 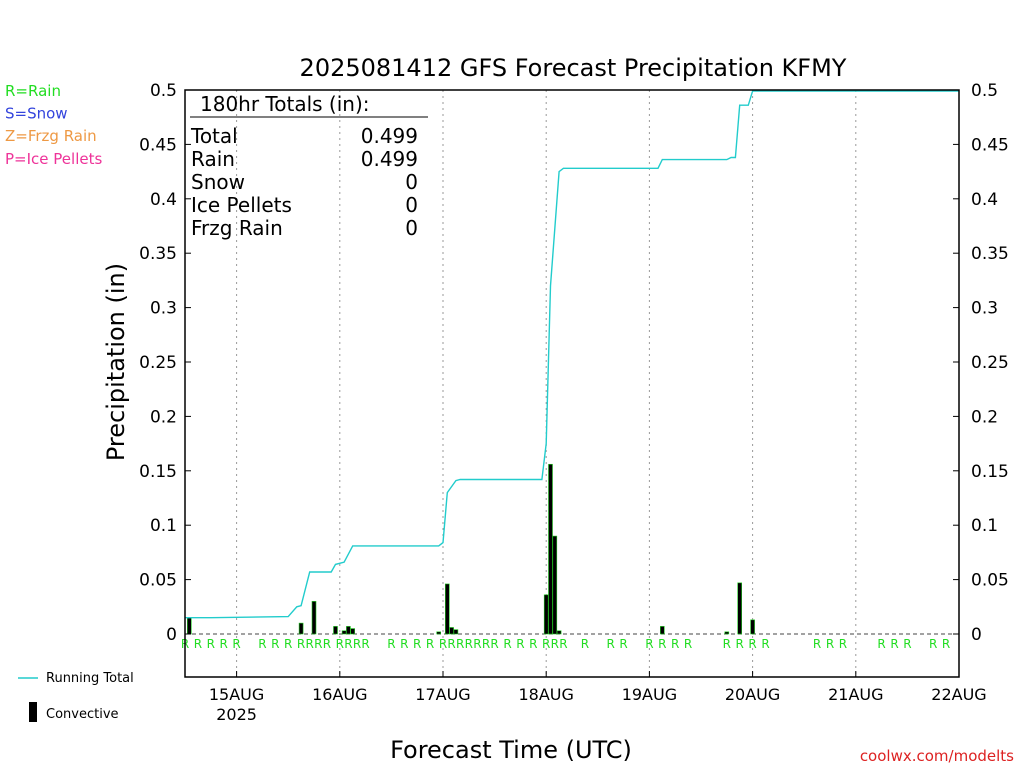 What do you see at coordinates (214, 136) in the screenshot?
I see `totals-row-label: Total` at bounding box center [214, 136].